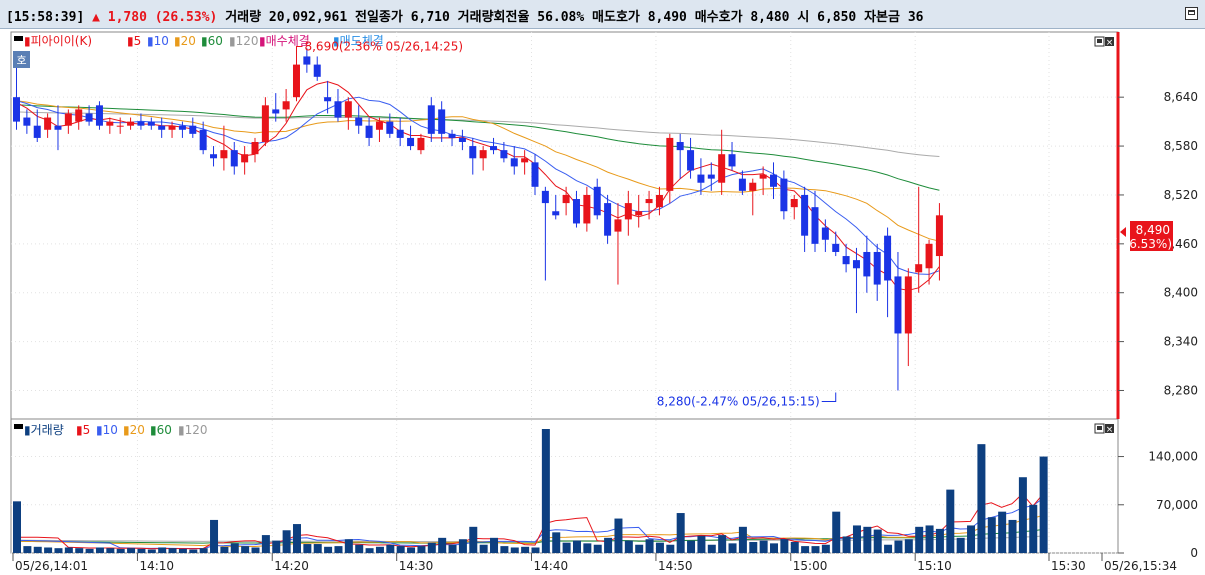 This screenshot has height=575, width=1205. I want to click on volume-panel-controls: ×, so click(1104, 429).